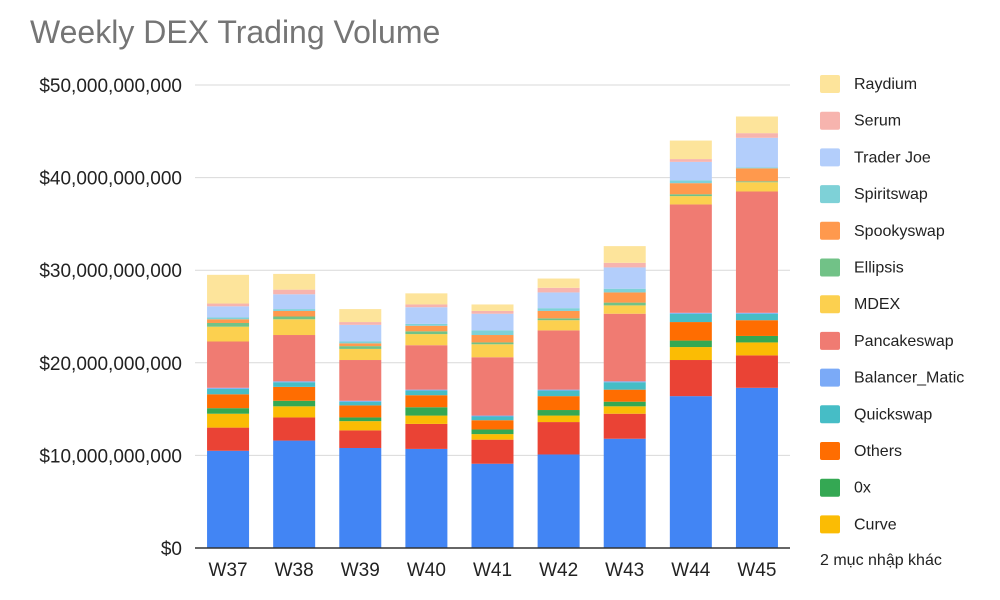  Describe the element at coordinates (171, 549) in the screenshot. I see `y-tick-label: $0` at that location.